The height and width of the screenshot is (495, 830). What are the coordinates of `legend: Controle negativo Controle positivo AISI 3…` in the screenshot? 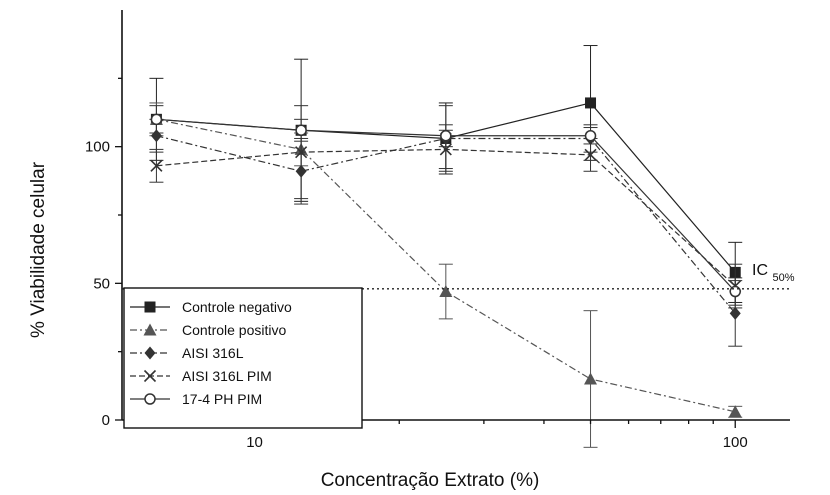 It's located at (243, 358).